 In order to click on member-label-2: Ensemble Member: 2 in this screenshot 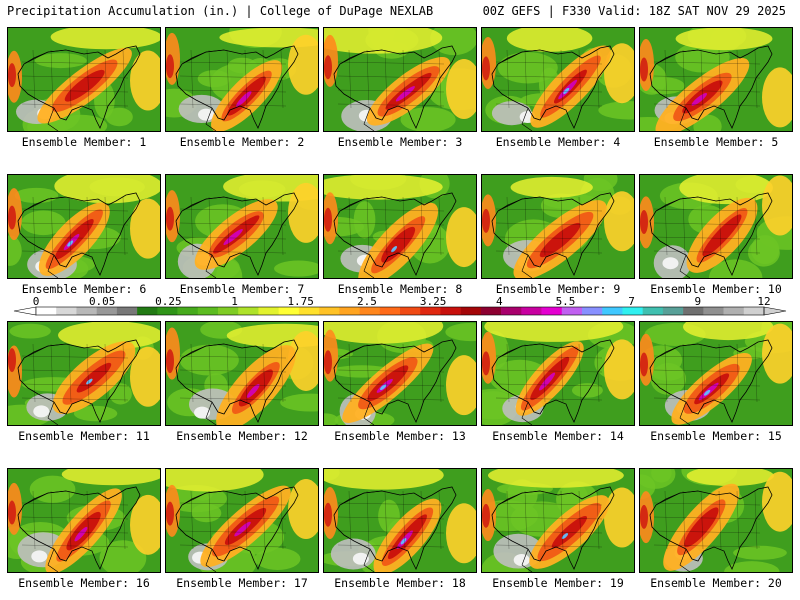, I will do `click(242, 142)`.